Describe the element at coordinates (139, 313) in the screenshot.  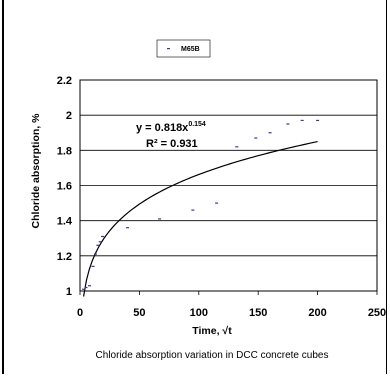
I see `x-tick-label: 50` at that location.